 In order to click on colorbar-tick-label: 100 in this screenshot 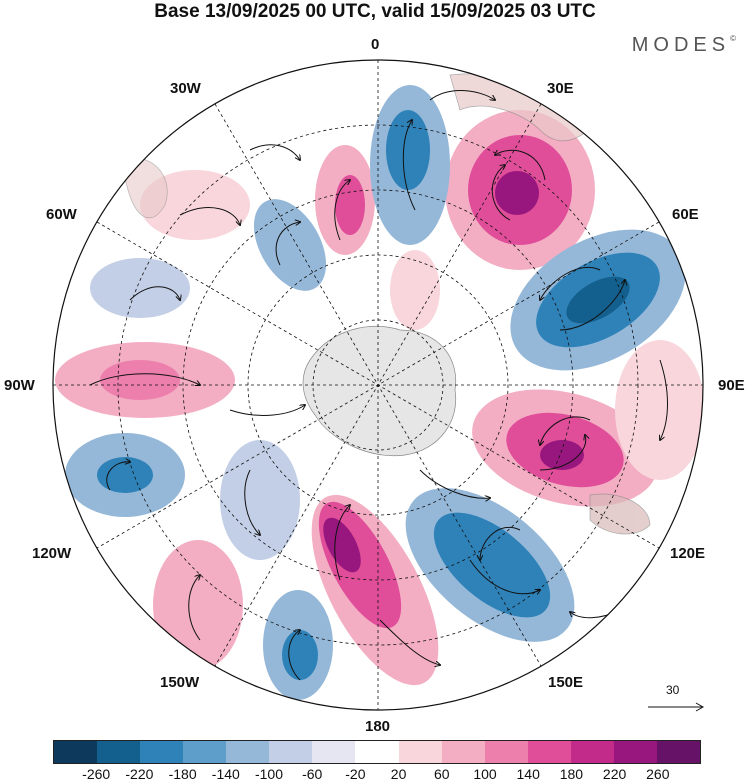, I will do `click(485, 774)`.